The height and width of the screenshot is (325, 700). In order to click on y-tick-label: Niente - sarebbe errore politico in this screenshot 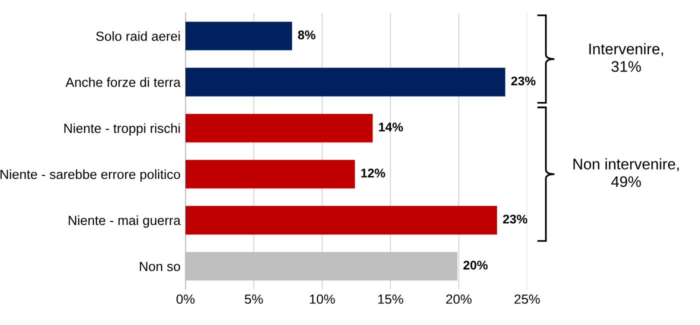, I will do `click(90, 175)`.